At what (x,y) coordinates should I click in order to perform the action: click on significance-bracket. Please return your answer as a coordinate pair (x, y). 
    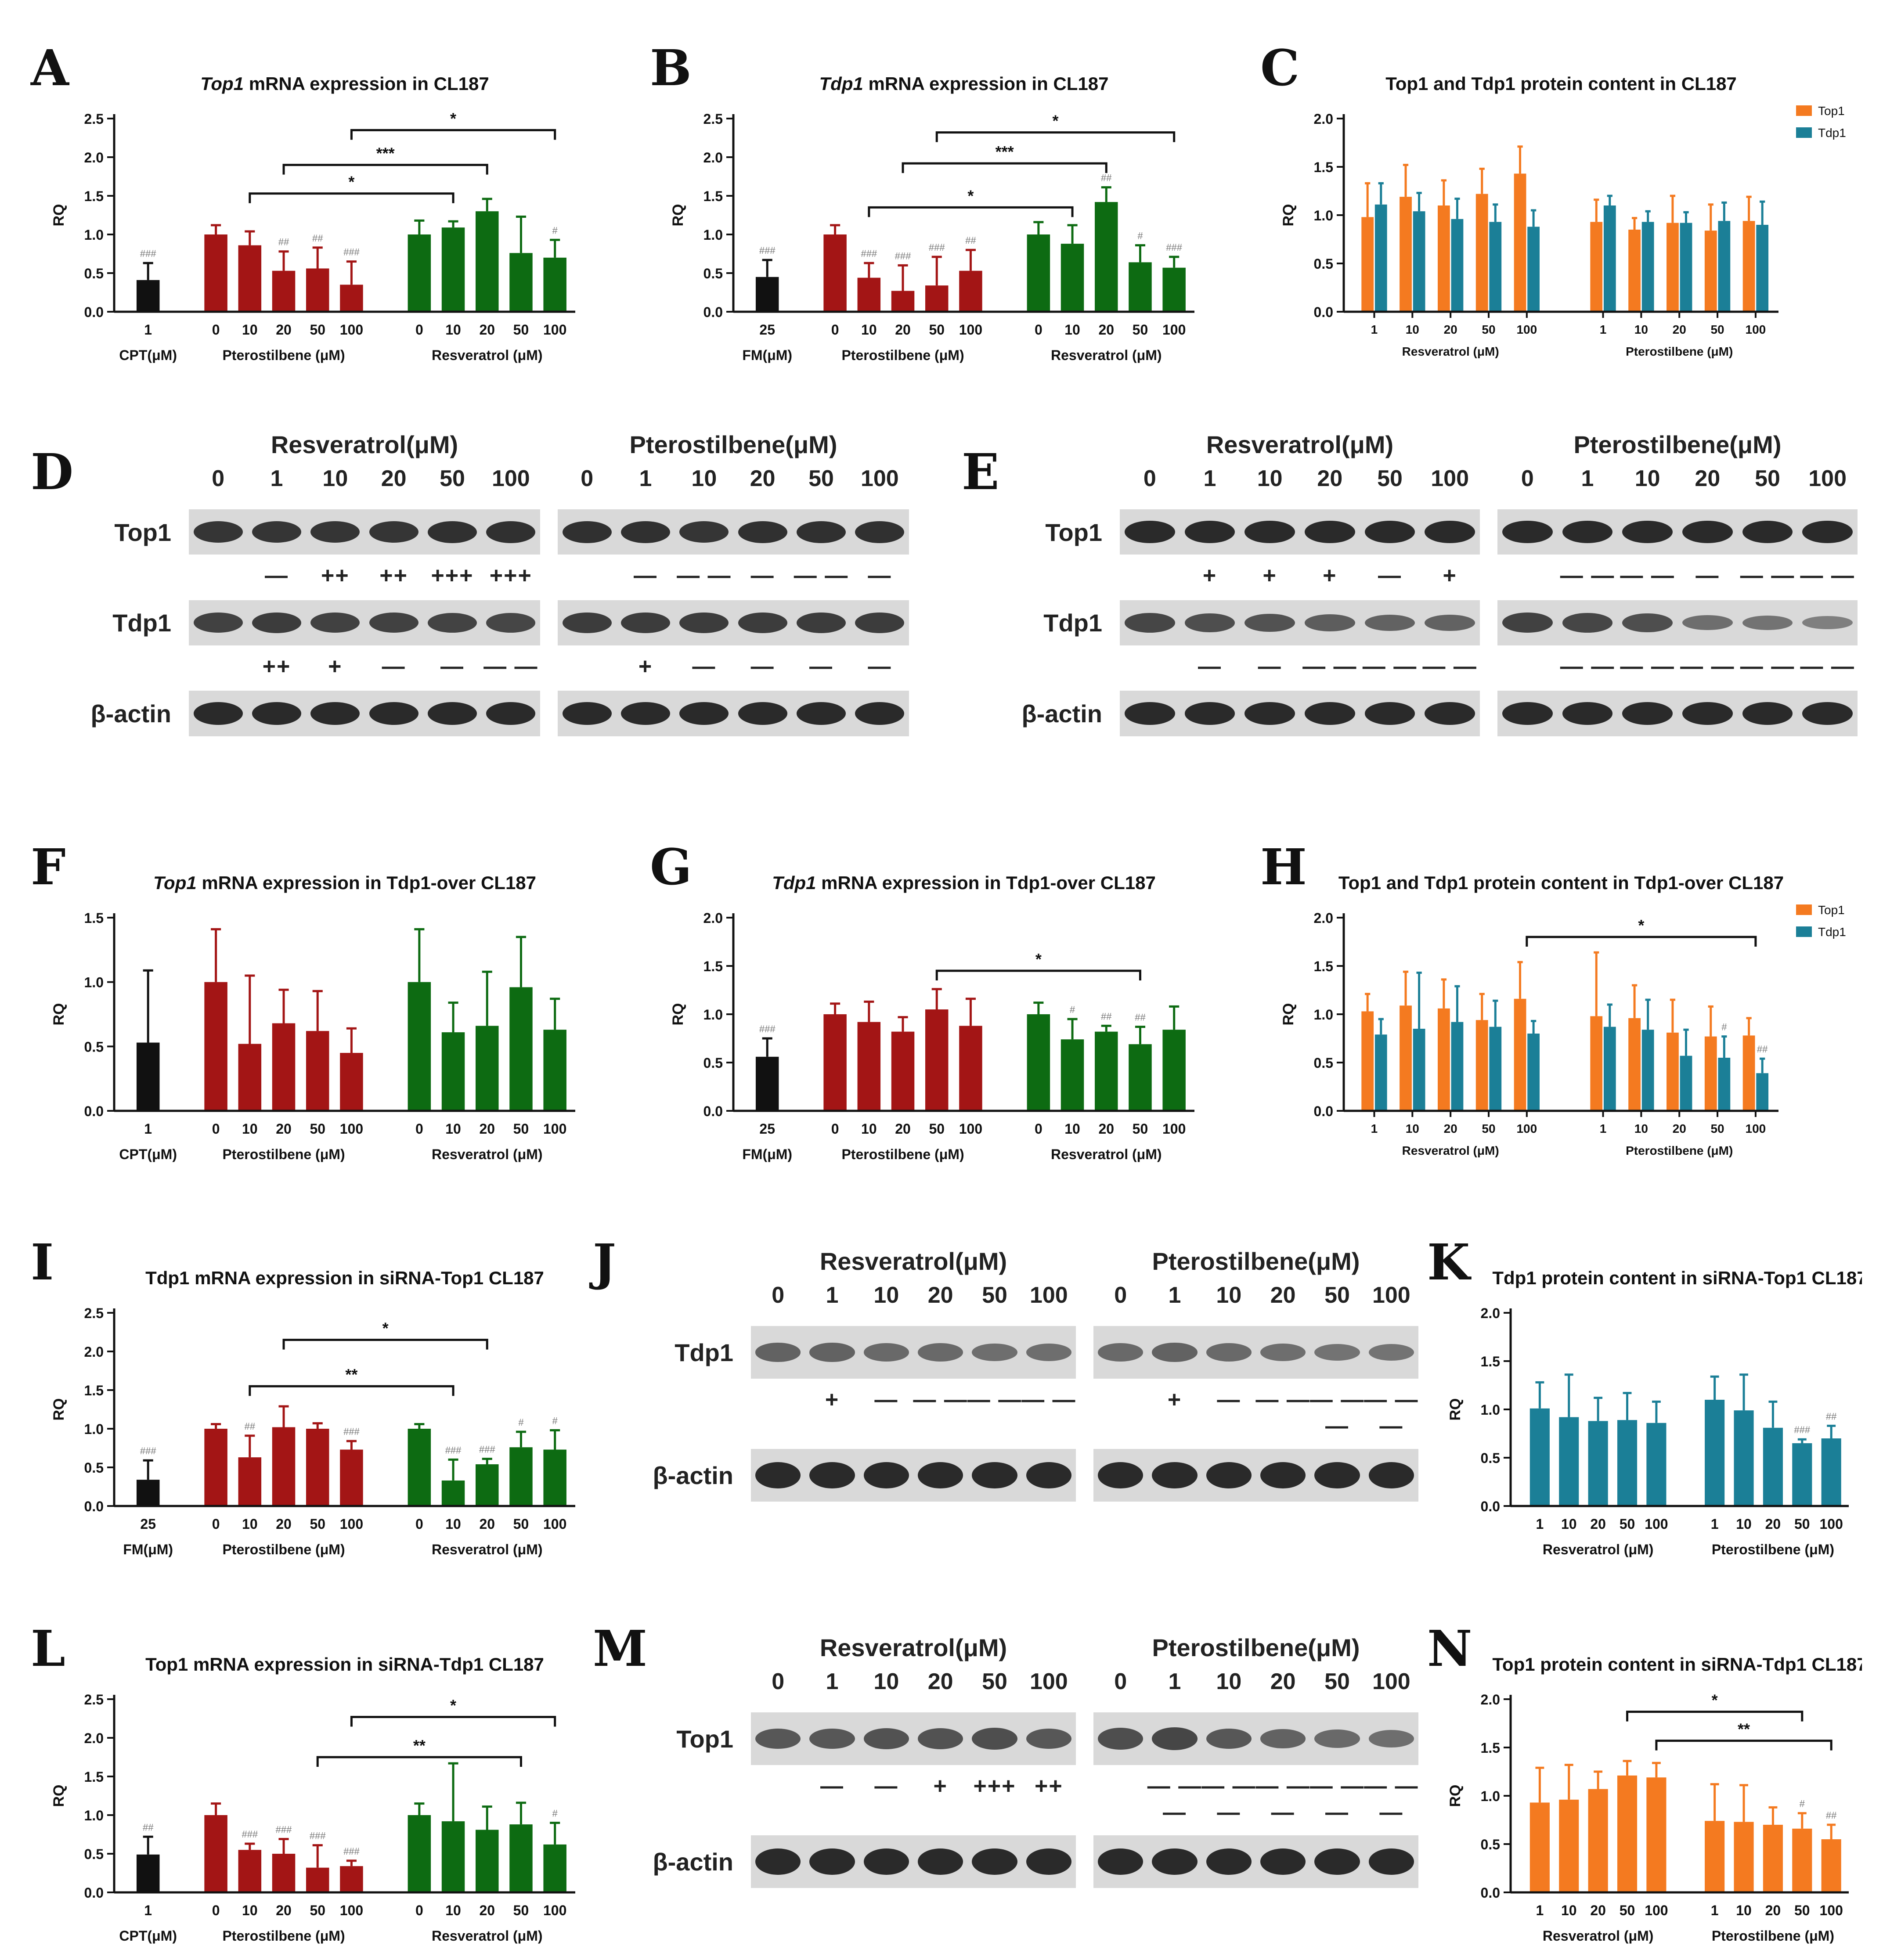
    Looking at the image, I should click on (453, 1721).